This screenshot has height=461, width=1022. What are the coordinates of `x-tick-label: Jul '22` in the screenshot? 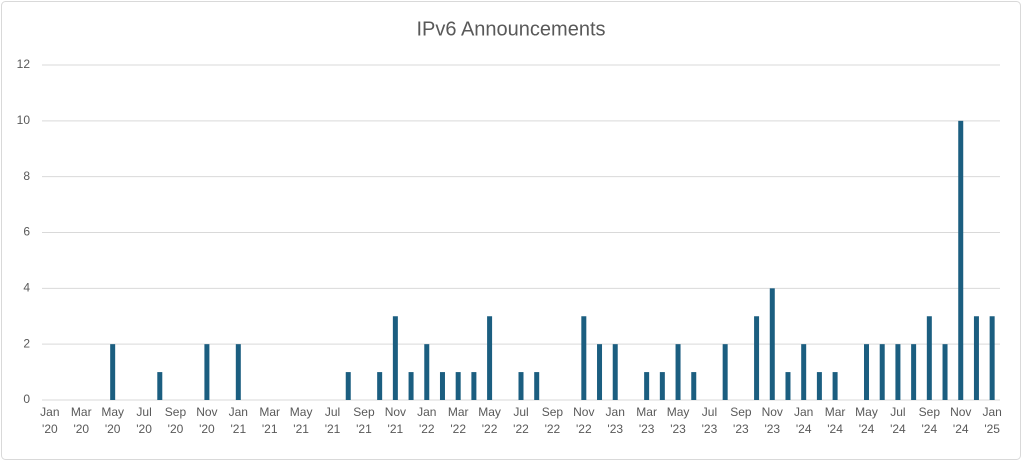 It's located at (521, 420).